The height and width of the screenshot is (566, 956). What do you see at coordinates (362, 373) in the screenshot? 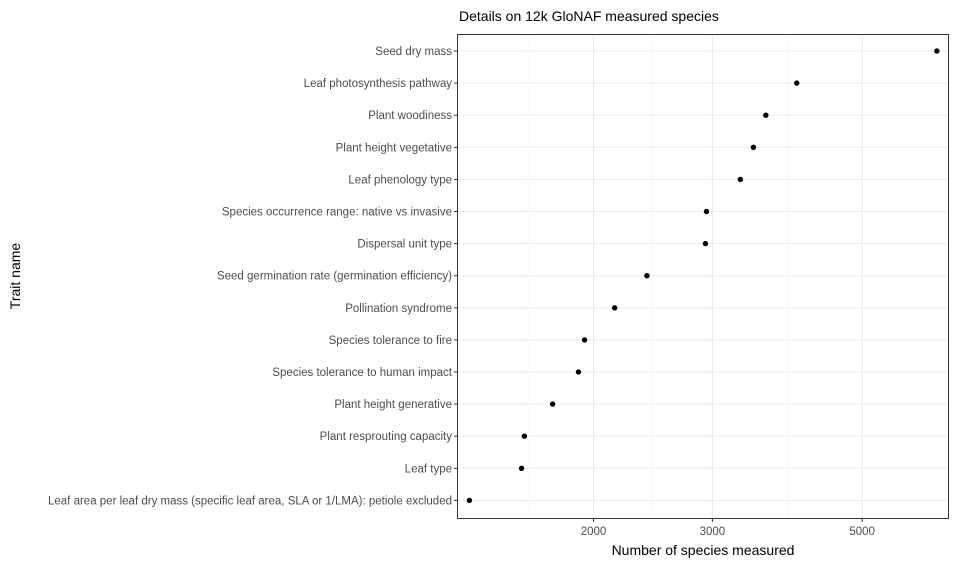
I see `y-category-label-10: Species tolerance to human impact` at bounding box center [362, 373].